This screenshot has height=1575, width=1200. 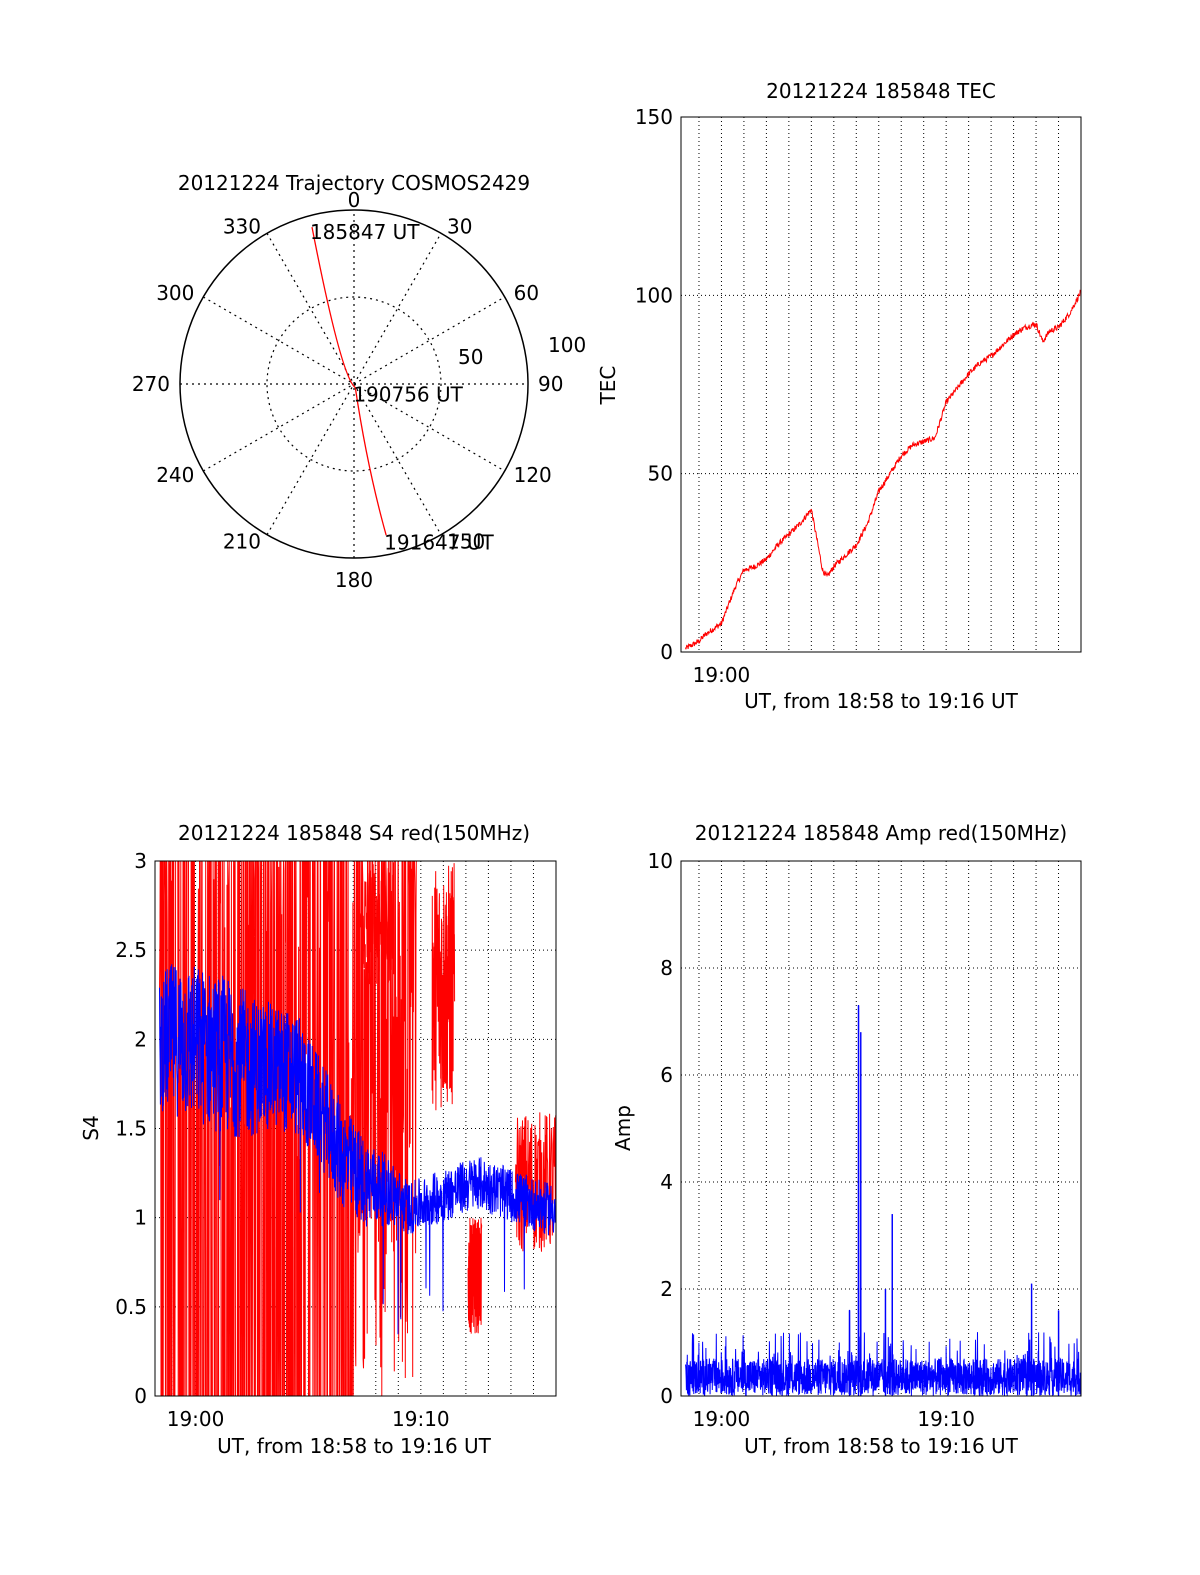 I want to click on polar-azimuth-label: 270, so click(x=151, y=384).